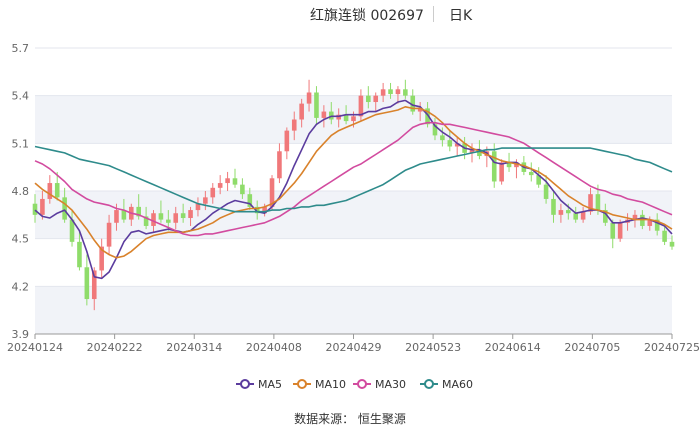  I want to click on data-source: 数据来源： 恒生聚源, so click(350, 419).